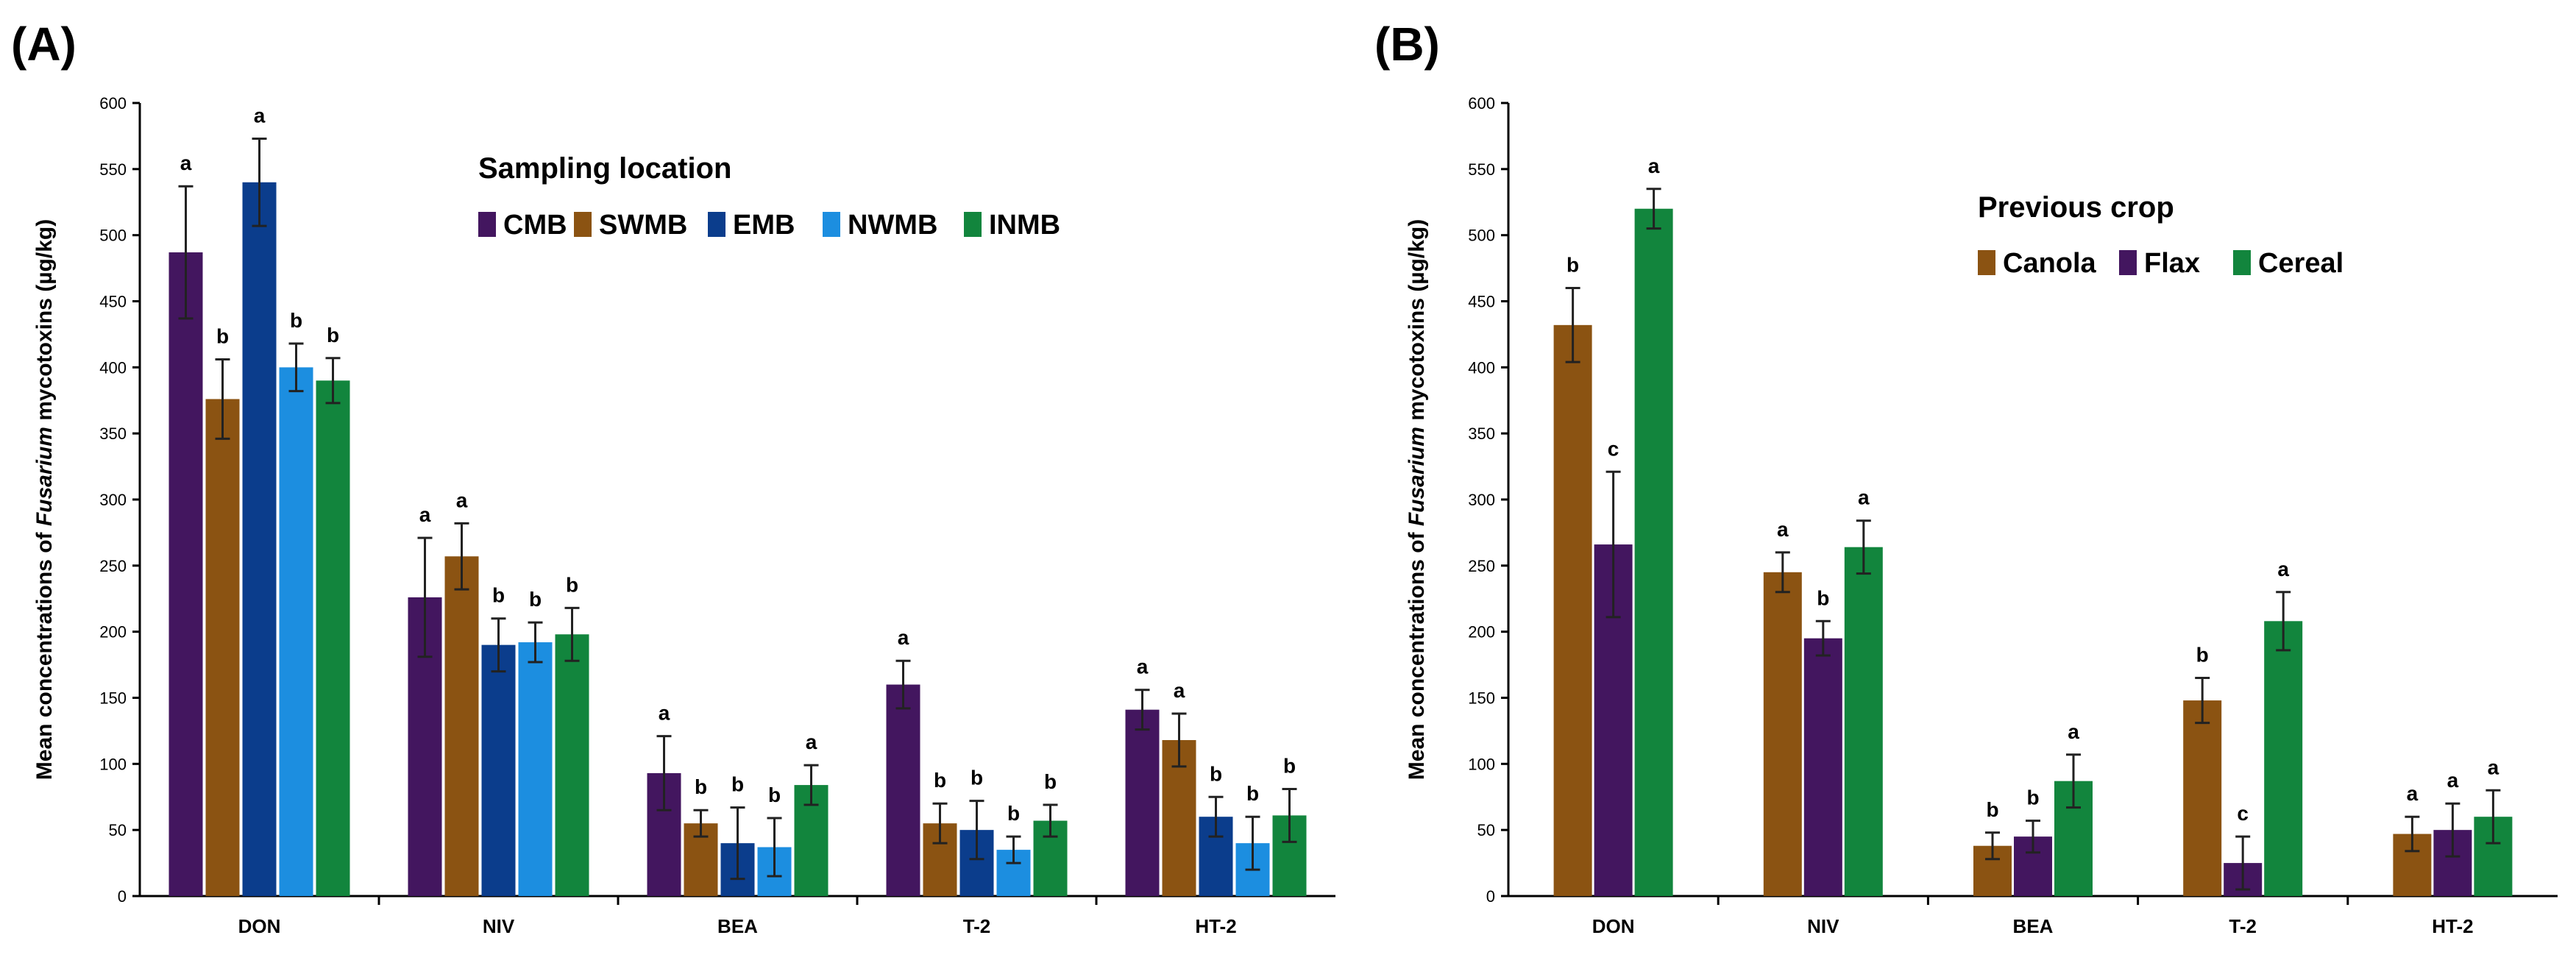 This screenshot has height=963, width=2576. I want to click on legend-title: Sampling location, so click(604, 168).